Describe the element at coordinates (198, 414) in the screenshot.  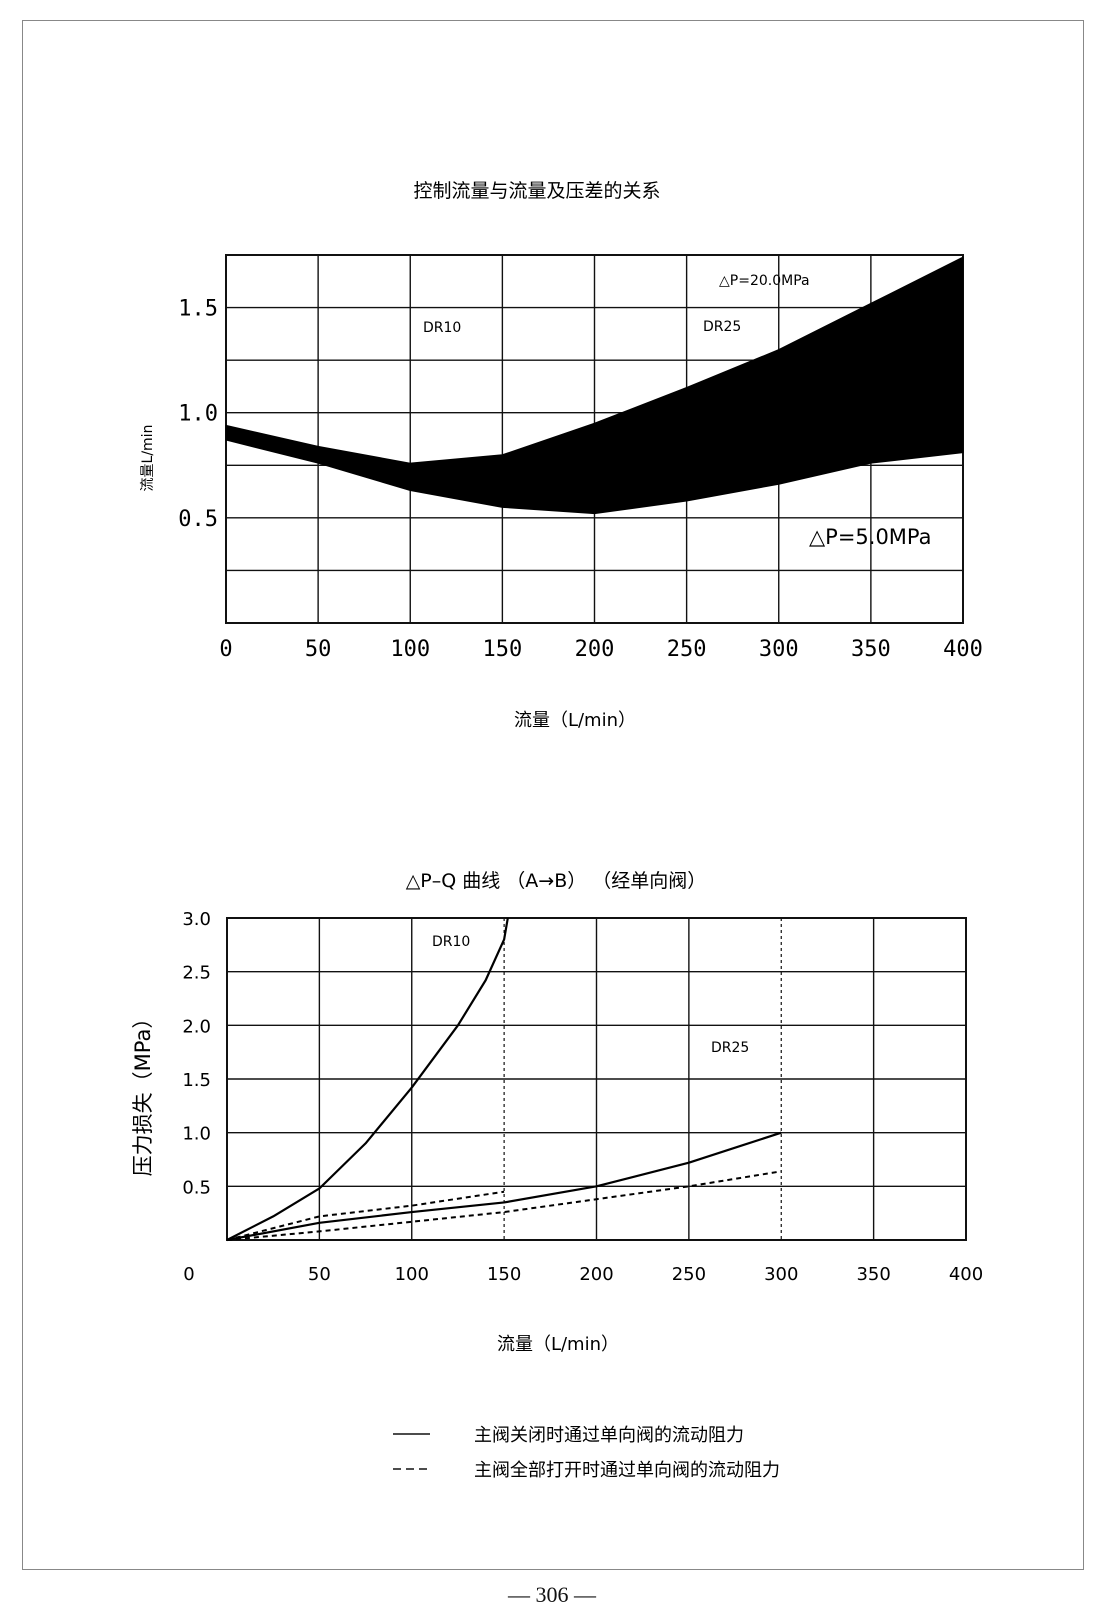
I see `chart1-y-tick-label: 1.0` at that location.